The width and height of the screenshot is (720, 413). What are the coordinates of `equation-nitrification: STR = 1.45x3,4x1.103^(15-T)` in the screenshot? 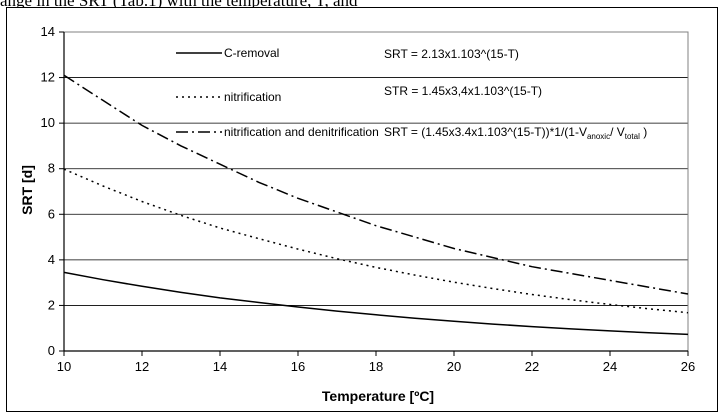 It's located at (463, 91).